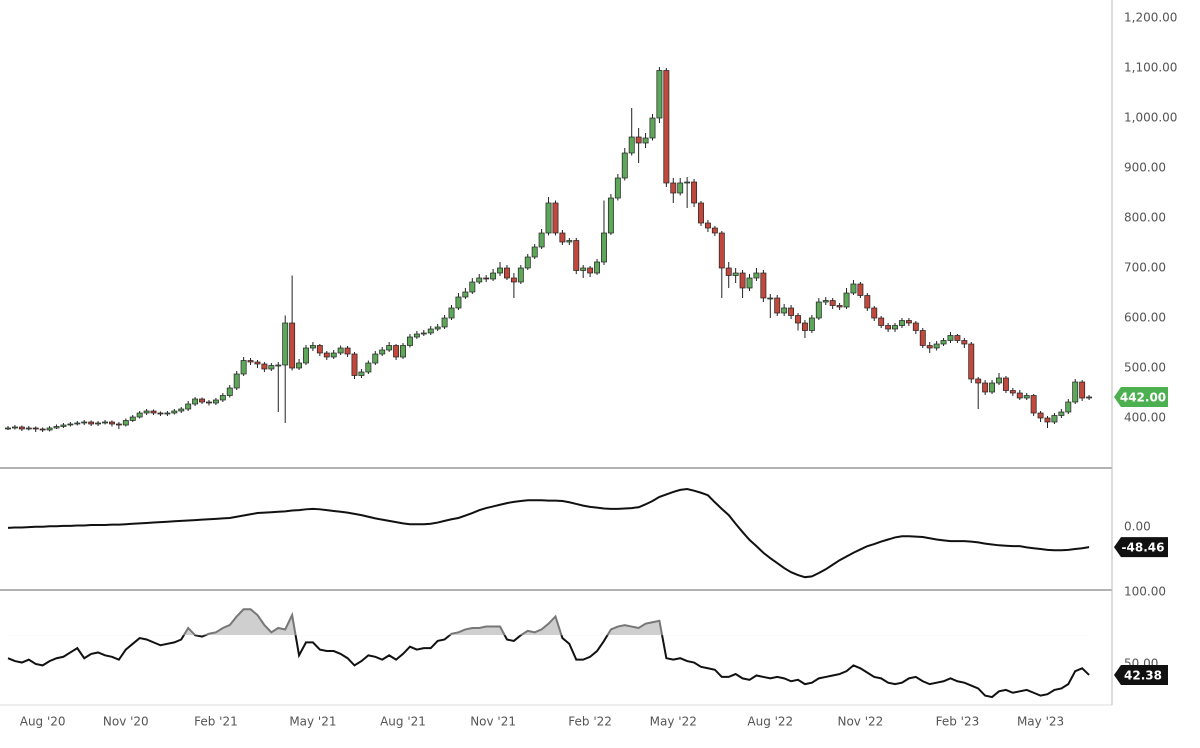 This screenshot has height=748, width=1200. What do you see at coordinates (1143, 398) in the screenshot?
I see `last-value-label: 442.00` at bounding box center [1143, 398].